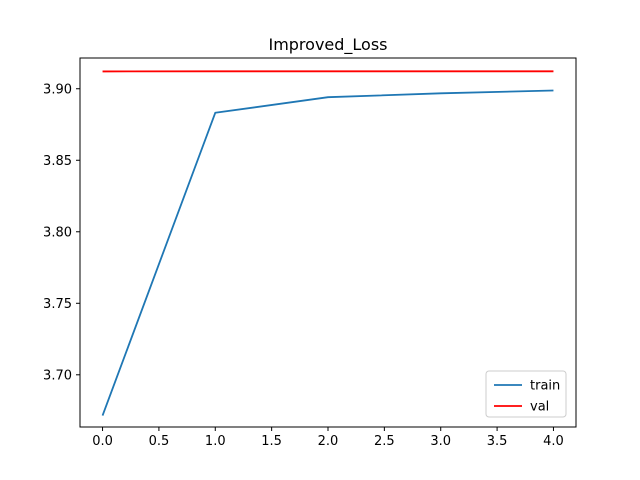  What do you see at coordinates (102, 441) in the screenshot?
I see `x-tick-label: 0.0` at bounding box center [102, 441].